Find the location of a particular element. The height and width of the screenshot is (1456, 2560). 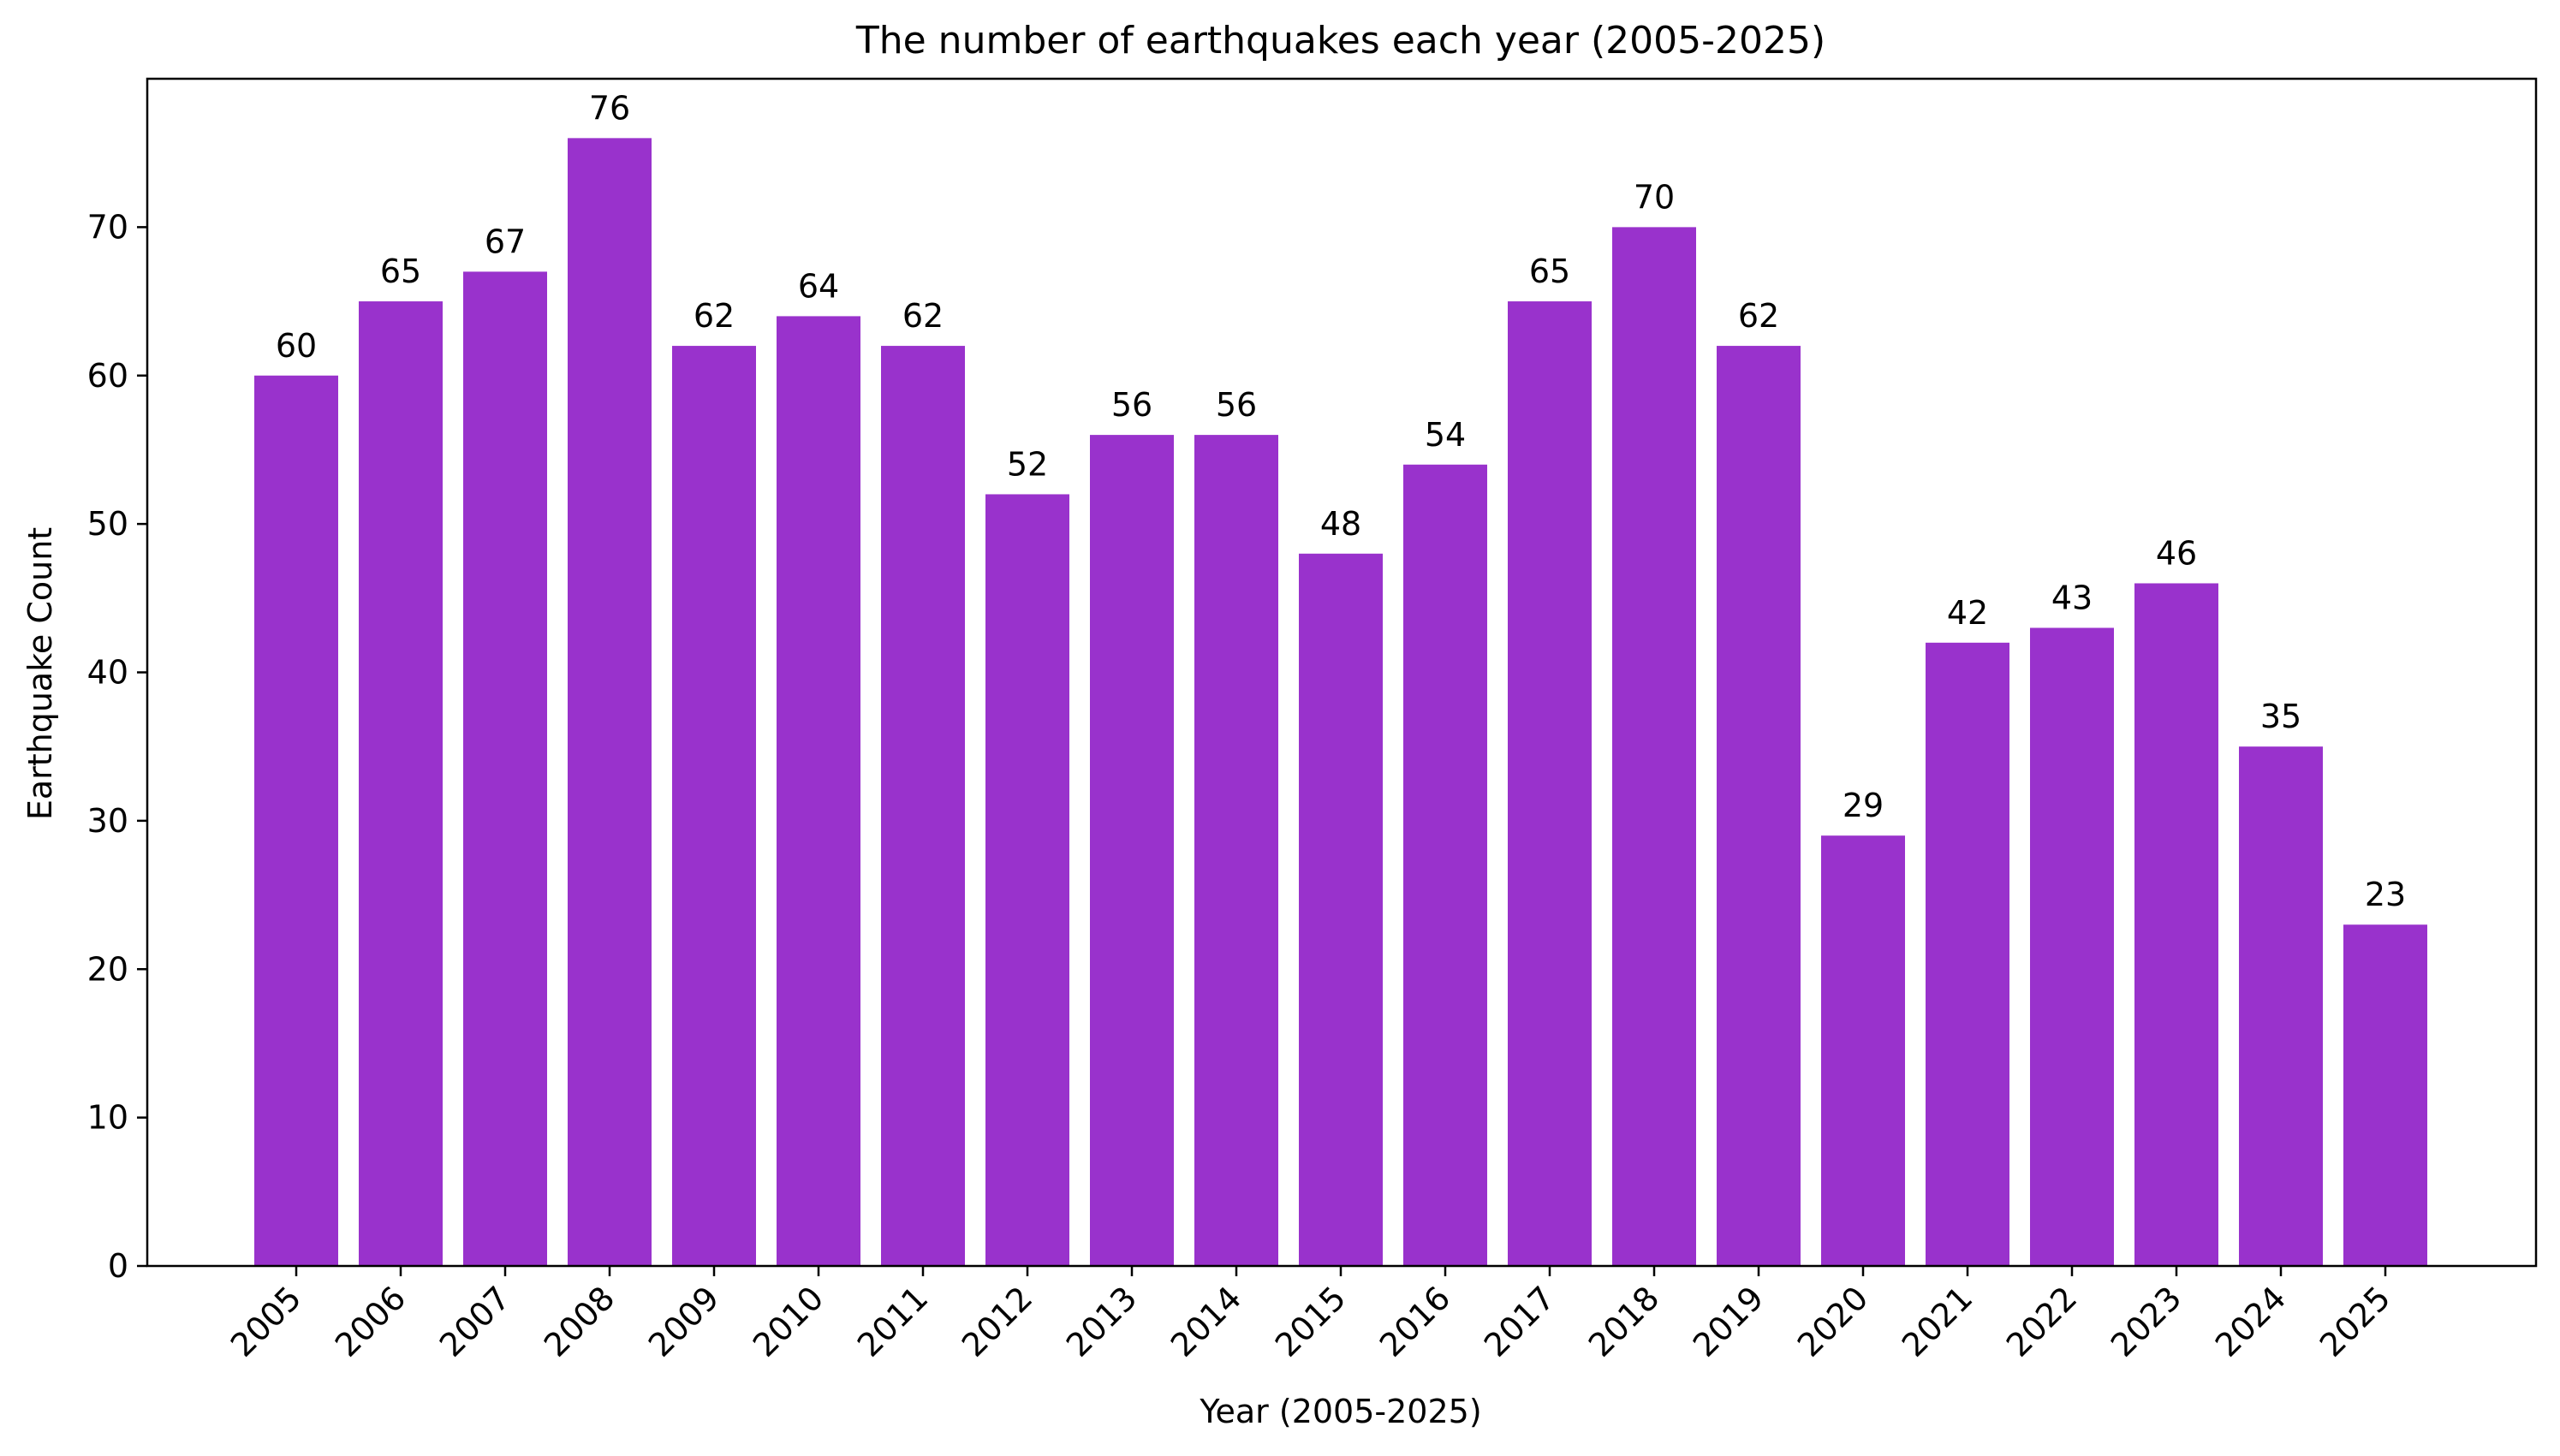

bar-value-label-2011: 62 is located at coordinates (923, 316).